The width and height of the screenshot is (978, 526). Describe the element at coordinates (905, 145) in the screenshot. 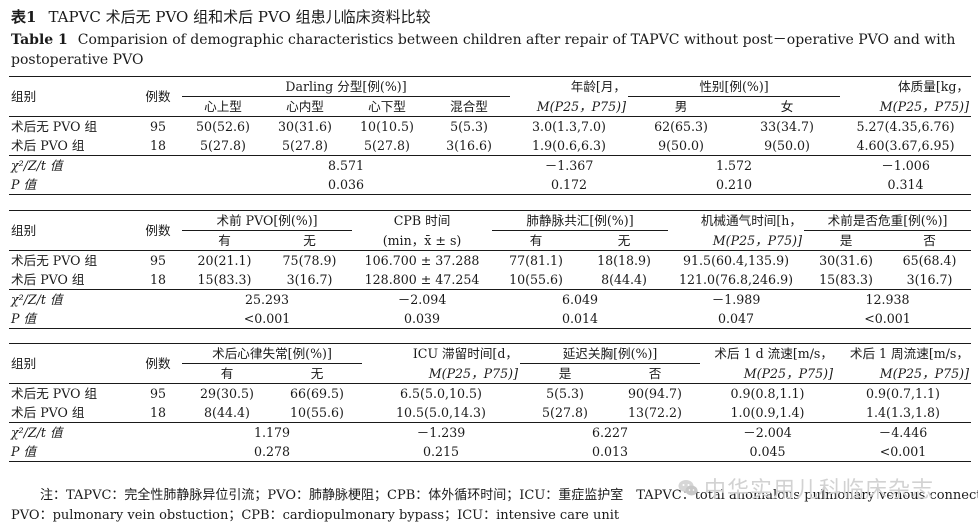

I see `cell: 4.60(3.67,6.95)` at that location.